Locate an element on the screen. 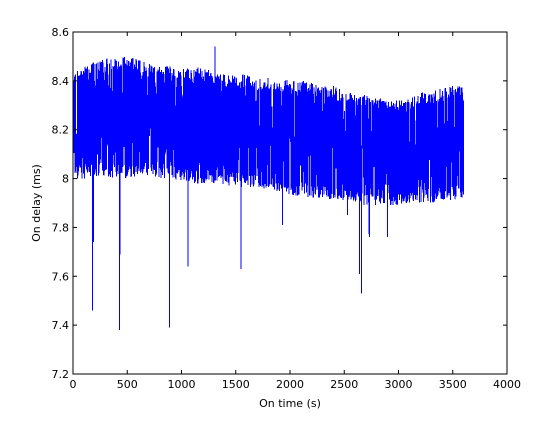  x-tick-label: 500 is located at coordinates (127, 384).